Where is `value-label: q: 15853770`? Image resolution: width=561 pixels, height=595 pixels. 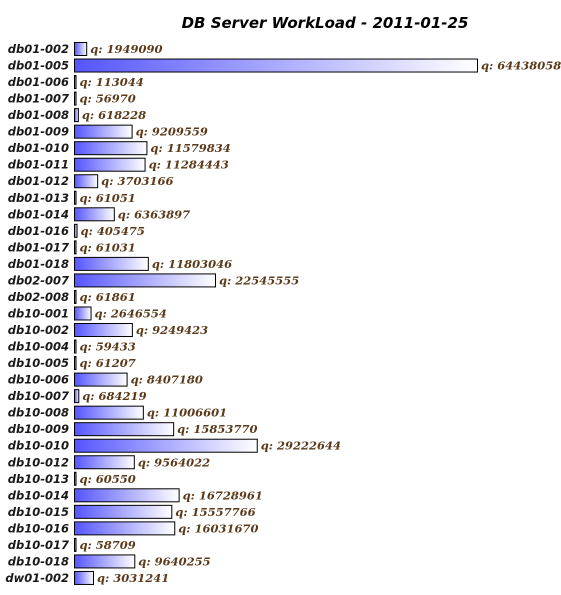
value-label: q: 15853770 is located at coordinates (217, 429).